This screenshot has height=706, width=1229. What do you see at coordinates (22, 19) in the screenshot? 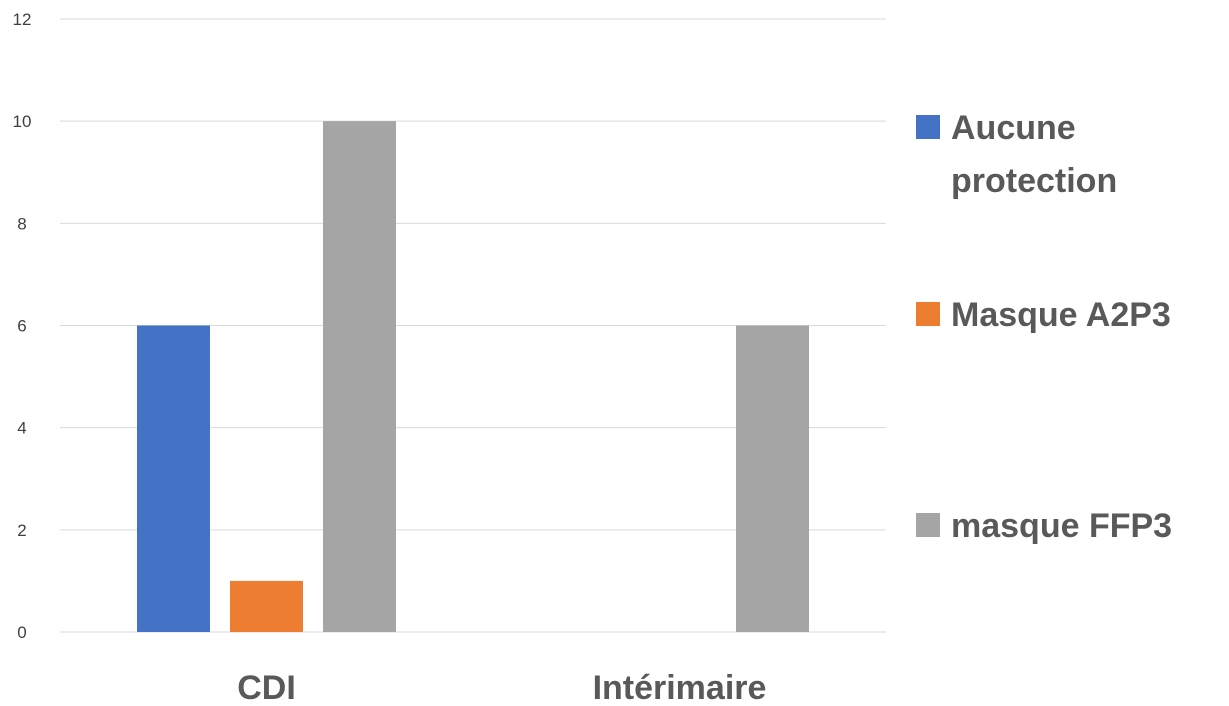
I see `y-tick-label: 12` at bounding box center [22, 19].